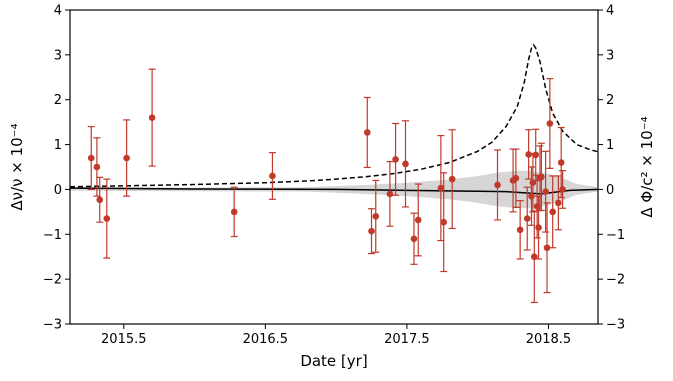 The height and width of the screenshot is (381, 673). Describe the element at coordinates (58, 11) in the screenshot. I see `y-tick-label-left: 4` at that location.